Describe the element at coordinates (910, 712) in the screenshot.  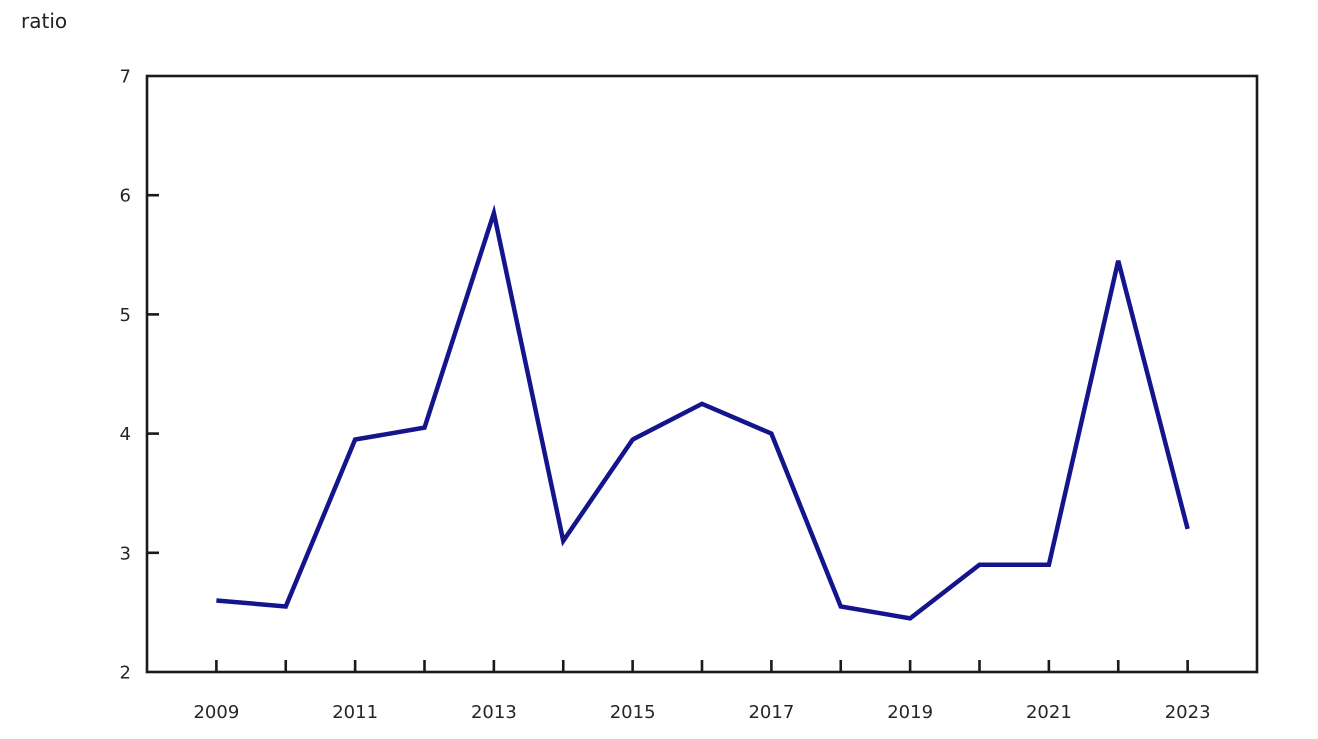
I see `x-axis-tick-label: 2019` at that location.